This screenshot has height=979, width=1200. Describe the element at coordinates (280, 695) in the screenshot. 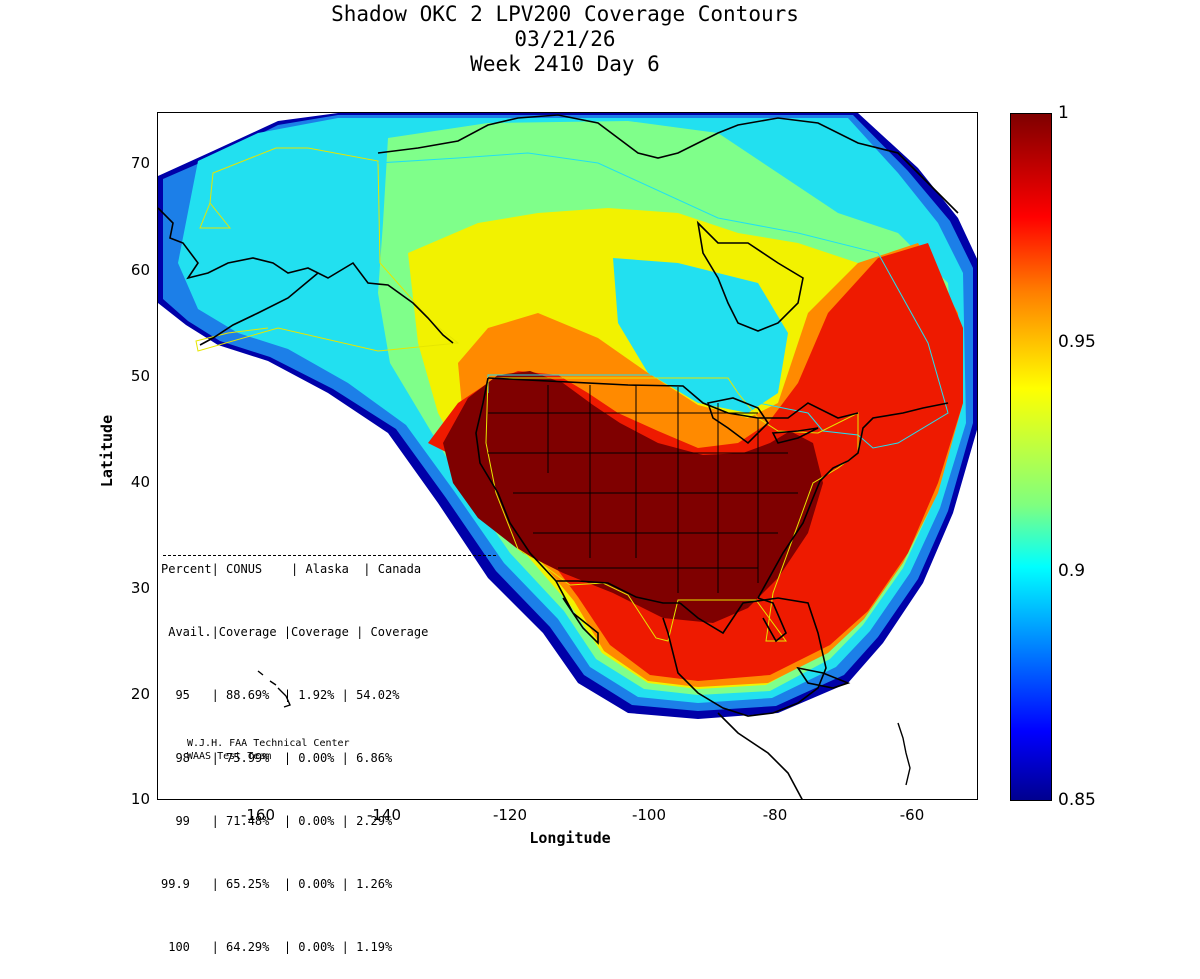

I see `stats-row: 95 | 88.69% | 1.92% | 54.02%` at that location.